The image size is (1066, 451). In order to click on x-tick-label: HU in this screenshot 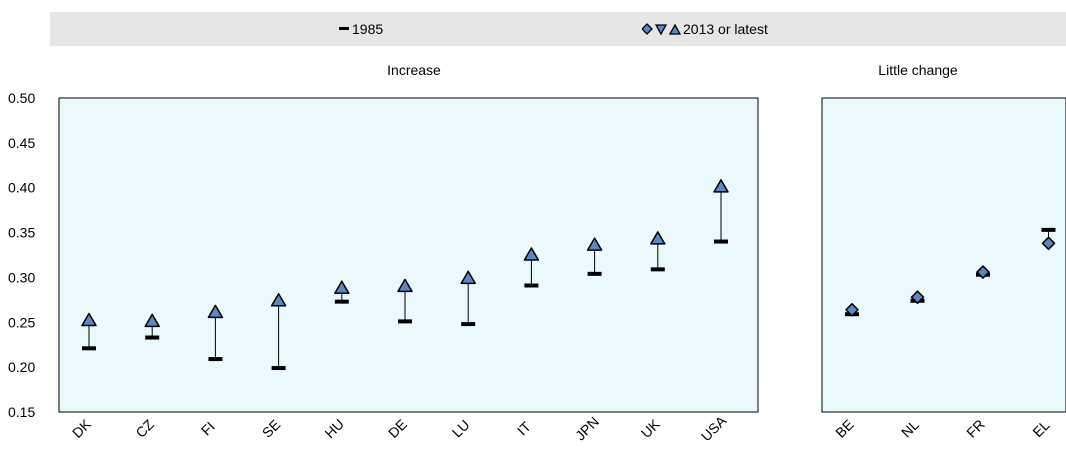, I will do `click(334, 429)`.